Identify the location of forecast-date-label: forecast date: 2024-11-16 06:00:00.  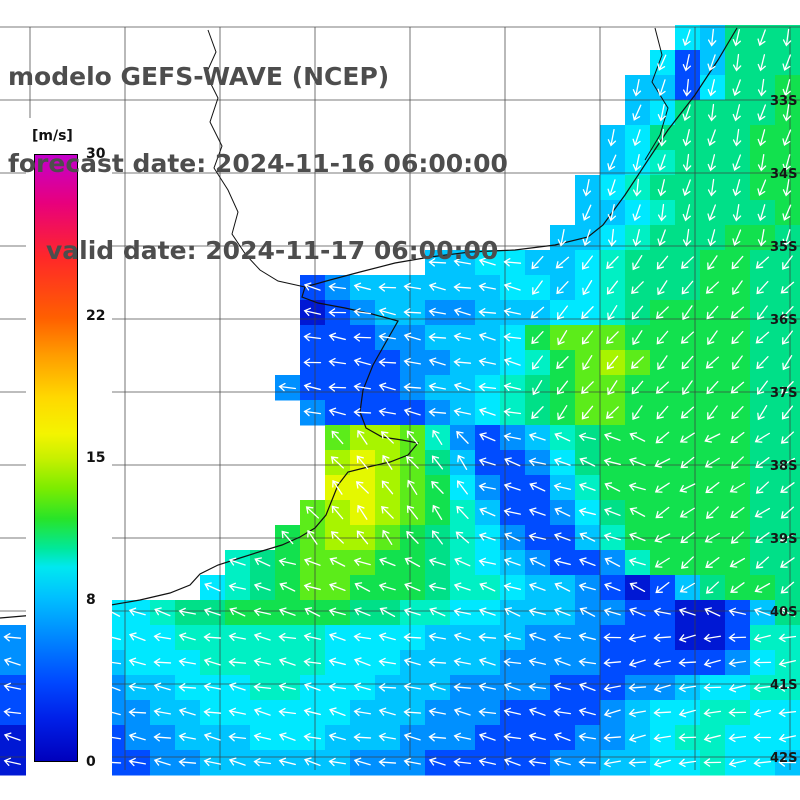
(258, 163).